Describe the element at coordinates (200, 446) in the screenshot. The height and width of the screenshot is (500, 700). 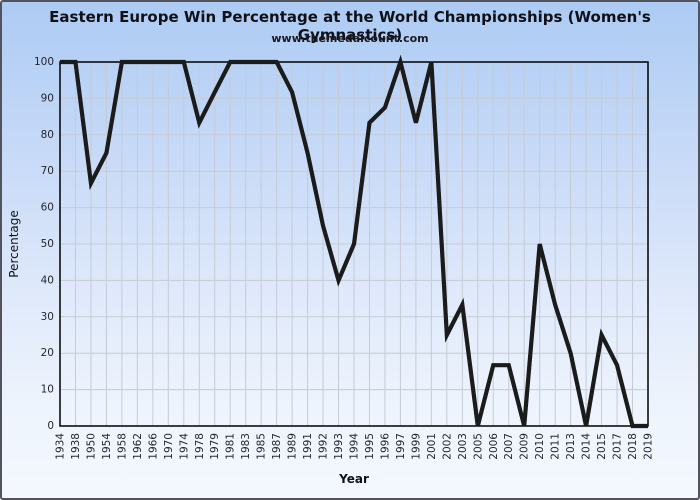
I see `x-tick-label: 1978` at that location.